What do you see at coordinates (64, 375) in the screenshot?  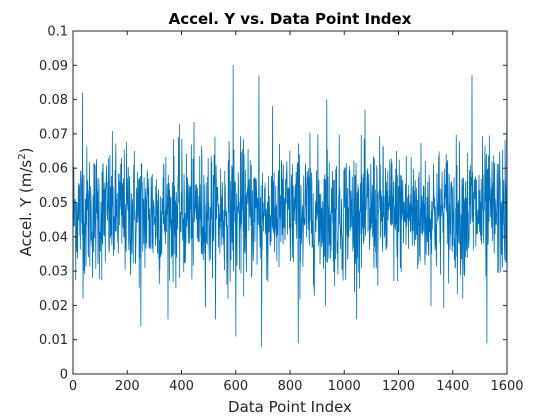 I see `y-tick-label: 0` at bounding box center [64, 375].